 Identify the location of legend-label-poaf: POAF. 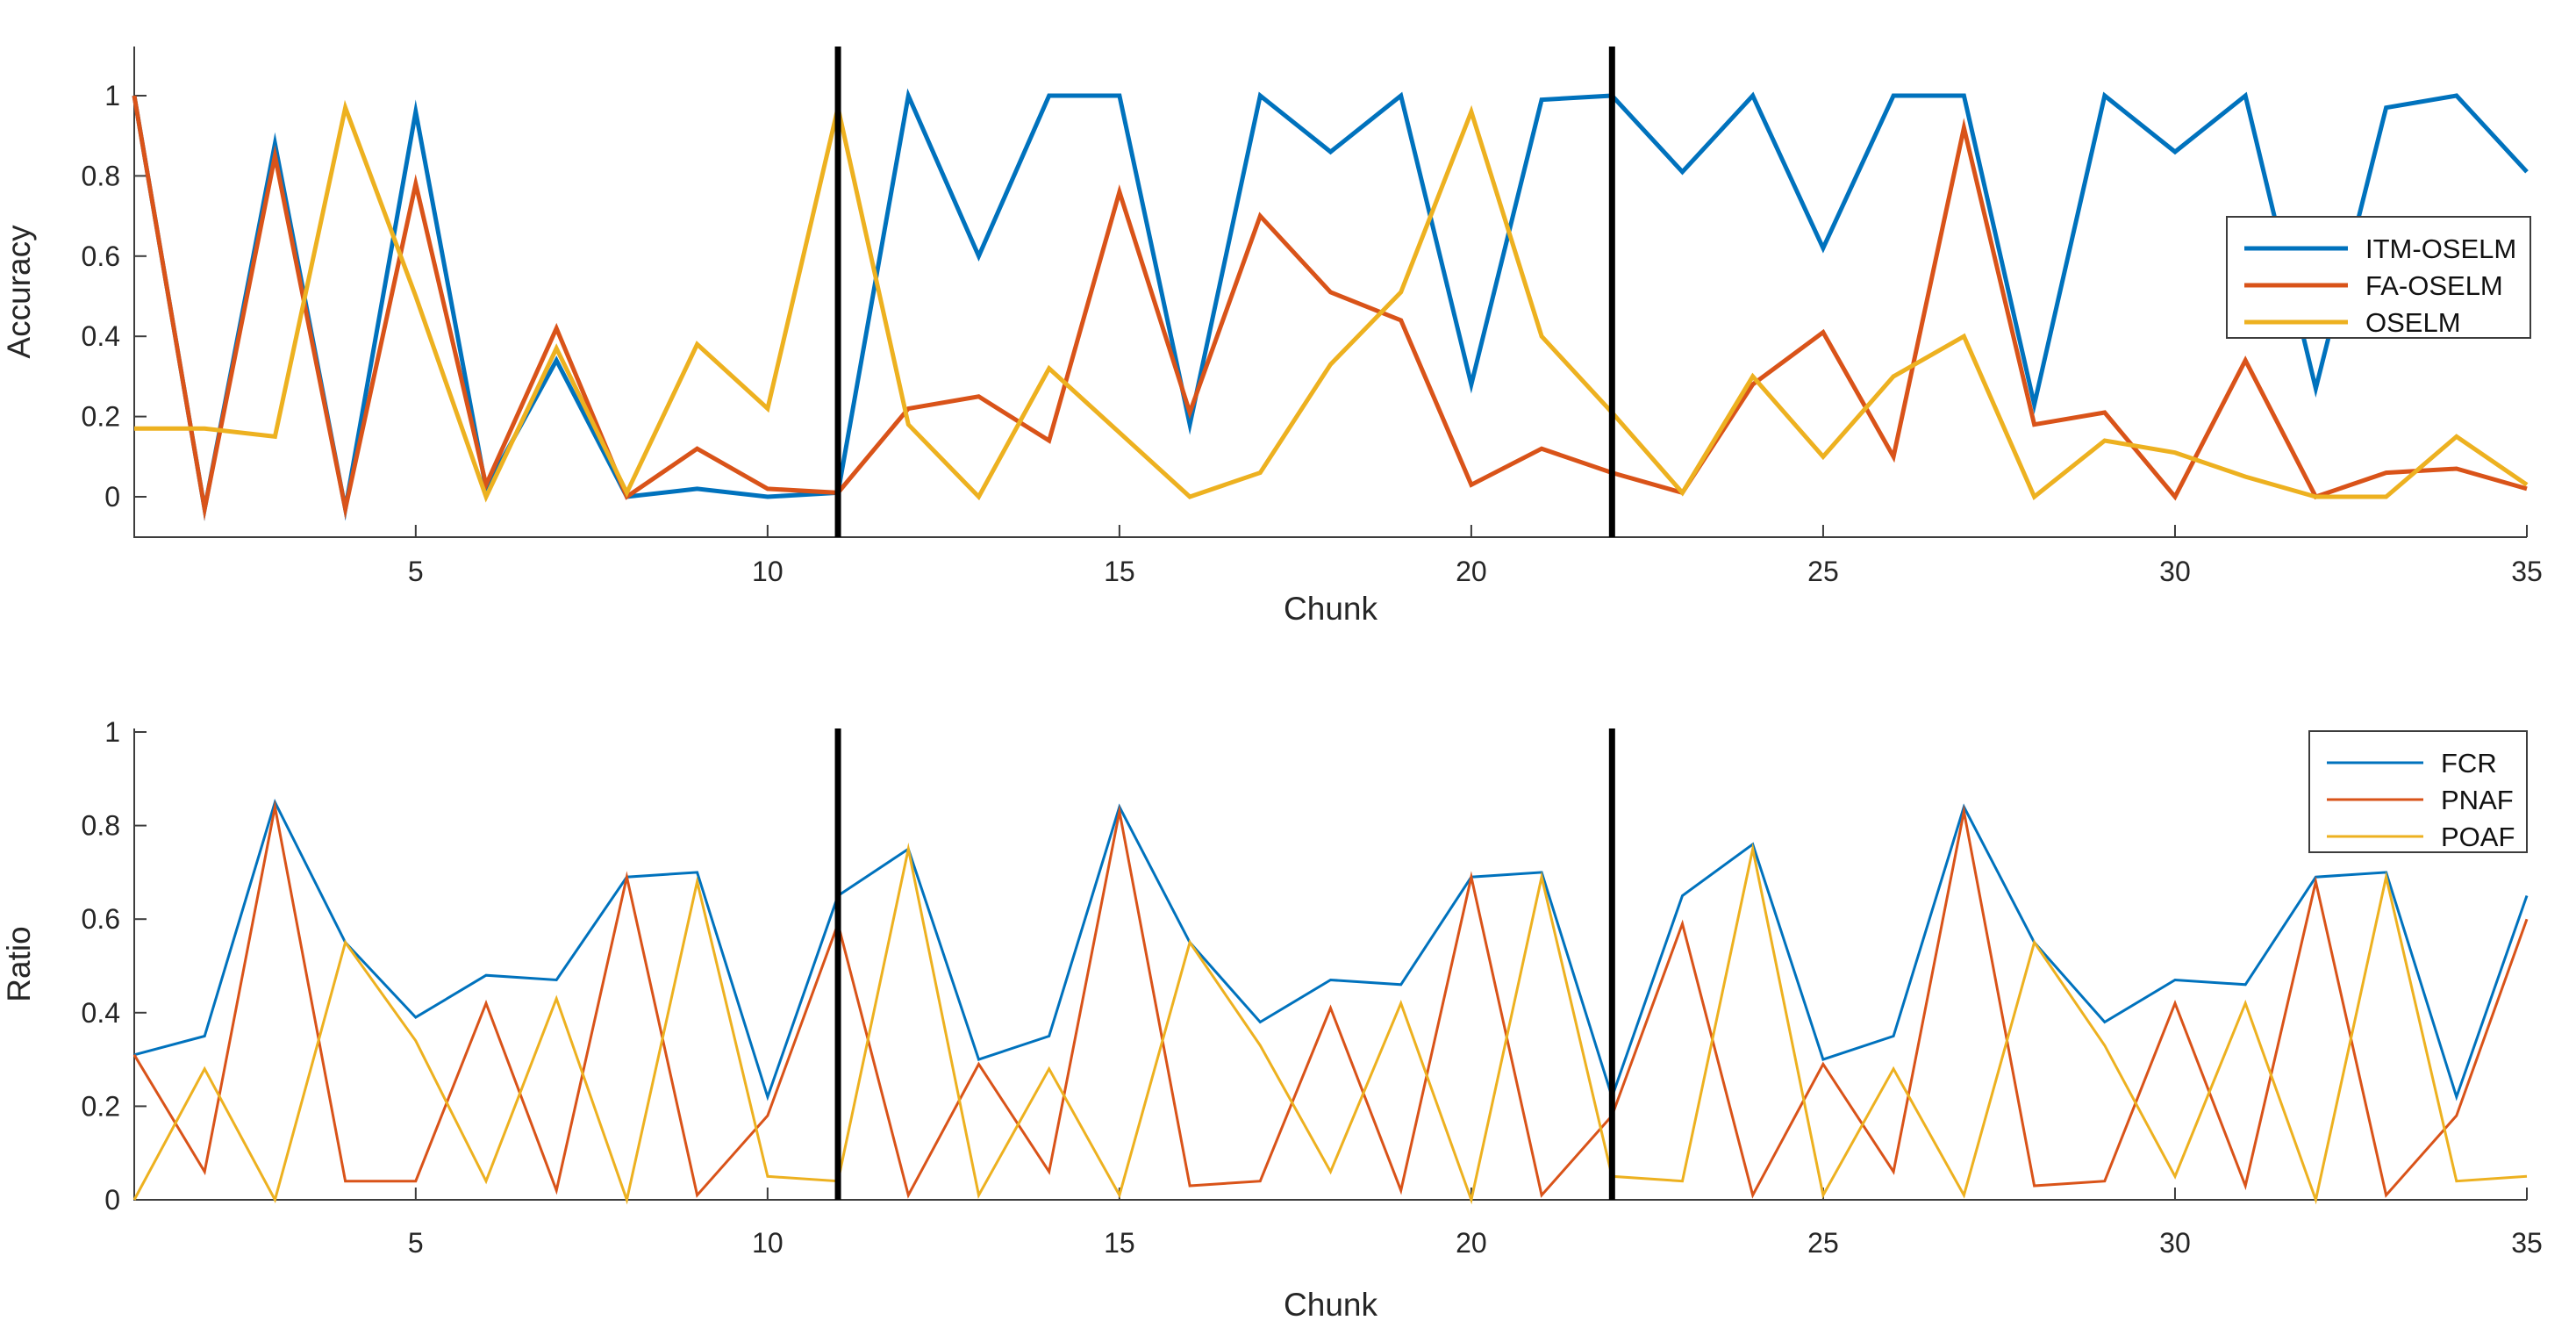
(2478, 837).